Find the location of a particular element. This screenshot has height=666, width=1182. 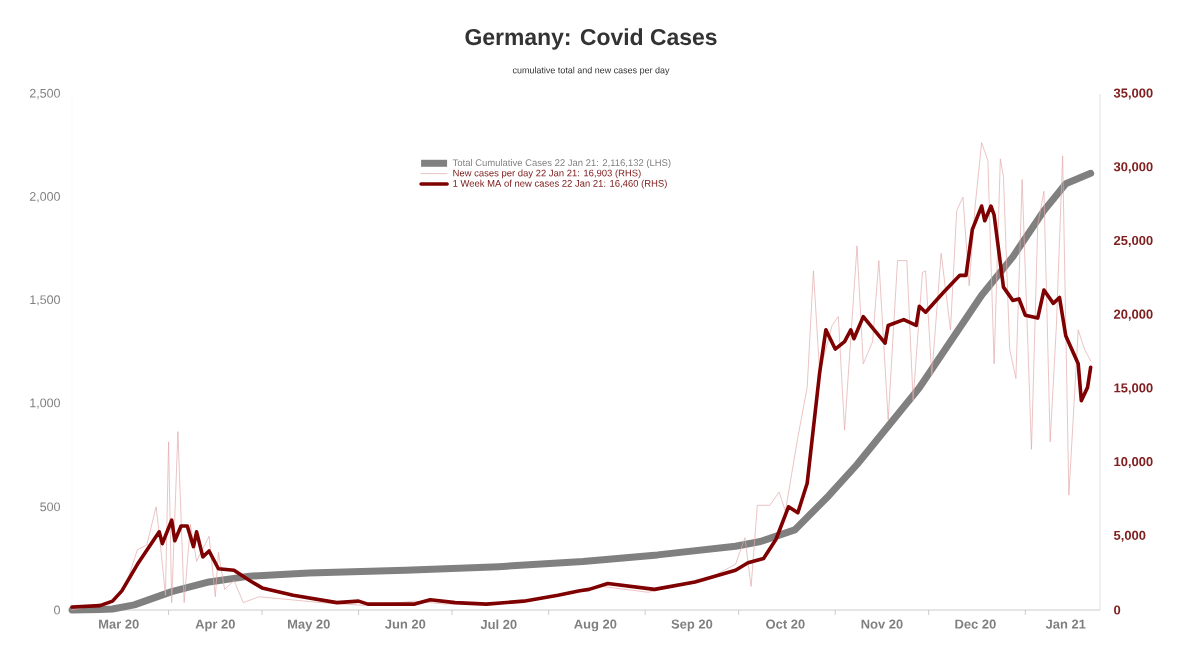

y2-tick-label: 15,000 is located at coordinates (1133, 389).